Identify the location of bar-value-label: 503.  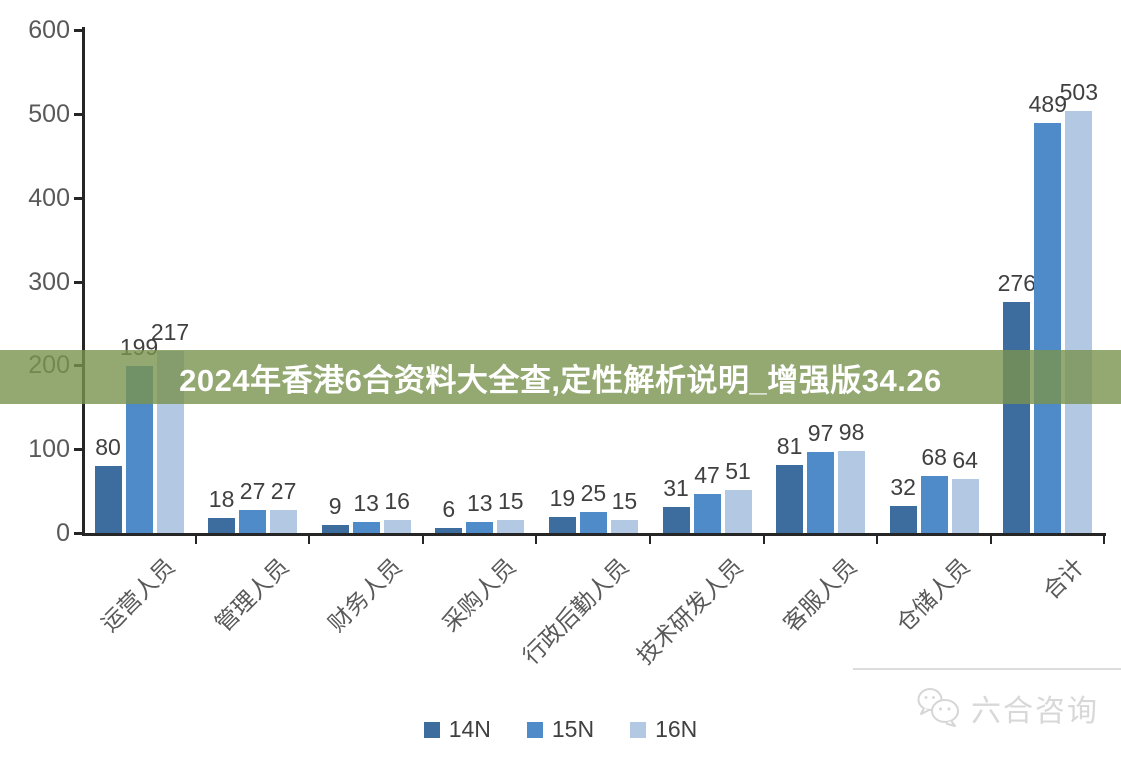
(1078, 92).